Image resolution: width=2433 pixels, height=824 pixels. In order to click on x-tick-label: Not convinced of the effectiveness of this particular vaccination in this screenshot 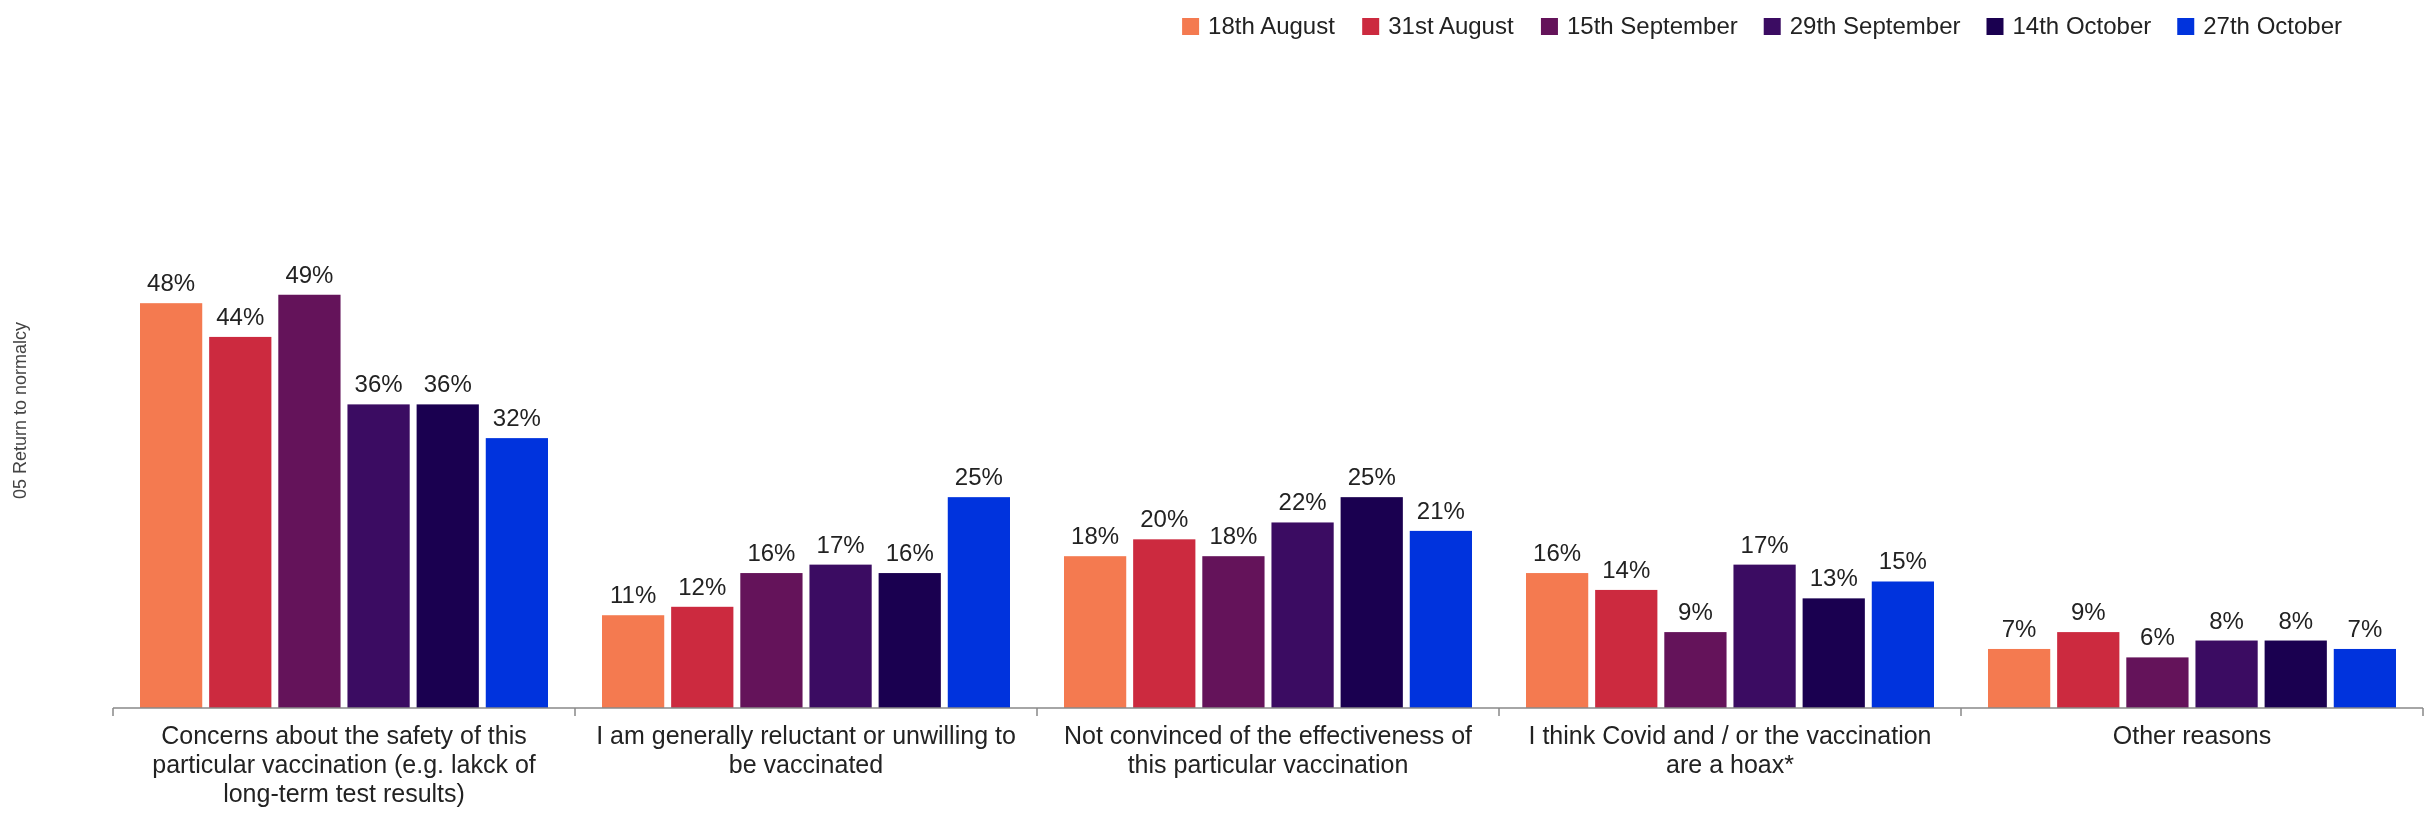, I will do `click(1268, 749)`.